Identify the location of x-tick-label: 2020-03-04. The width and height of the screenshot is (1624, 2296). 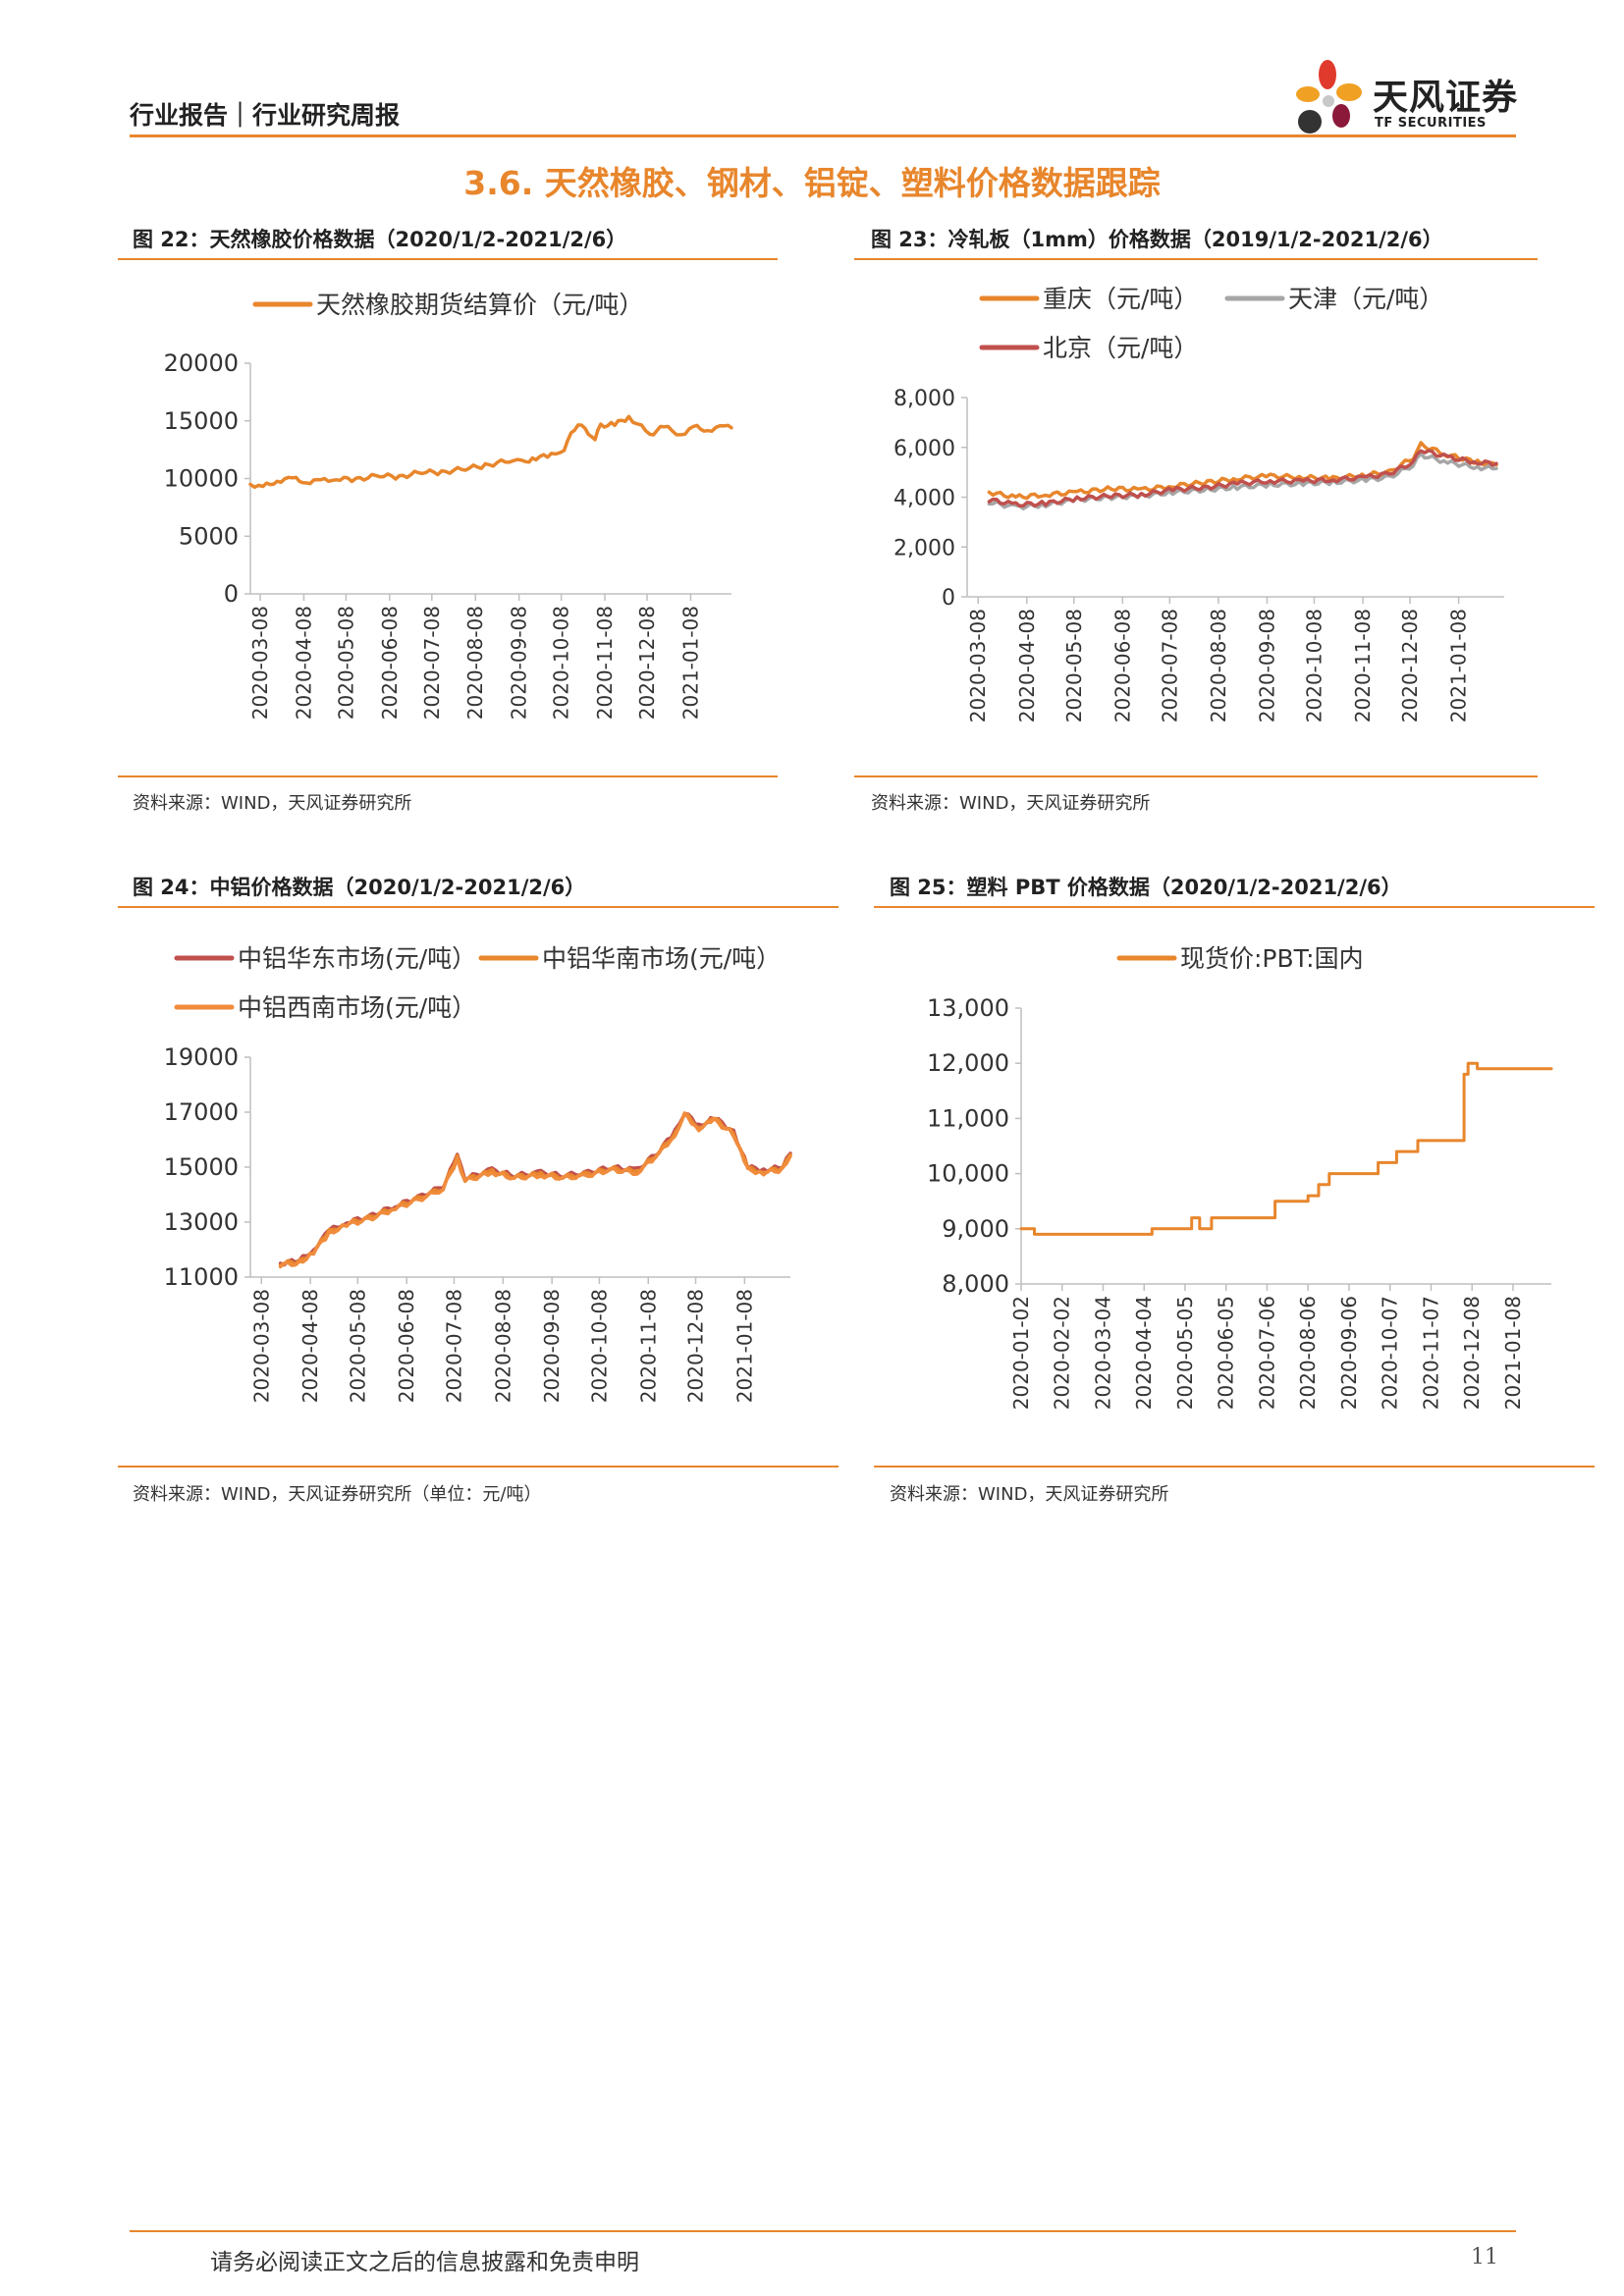
(1102, 1353).